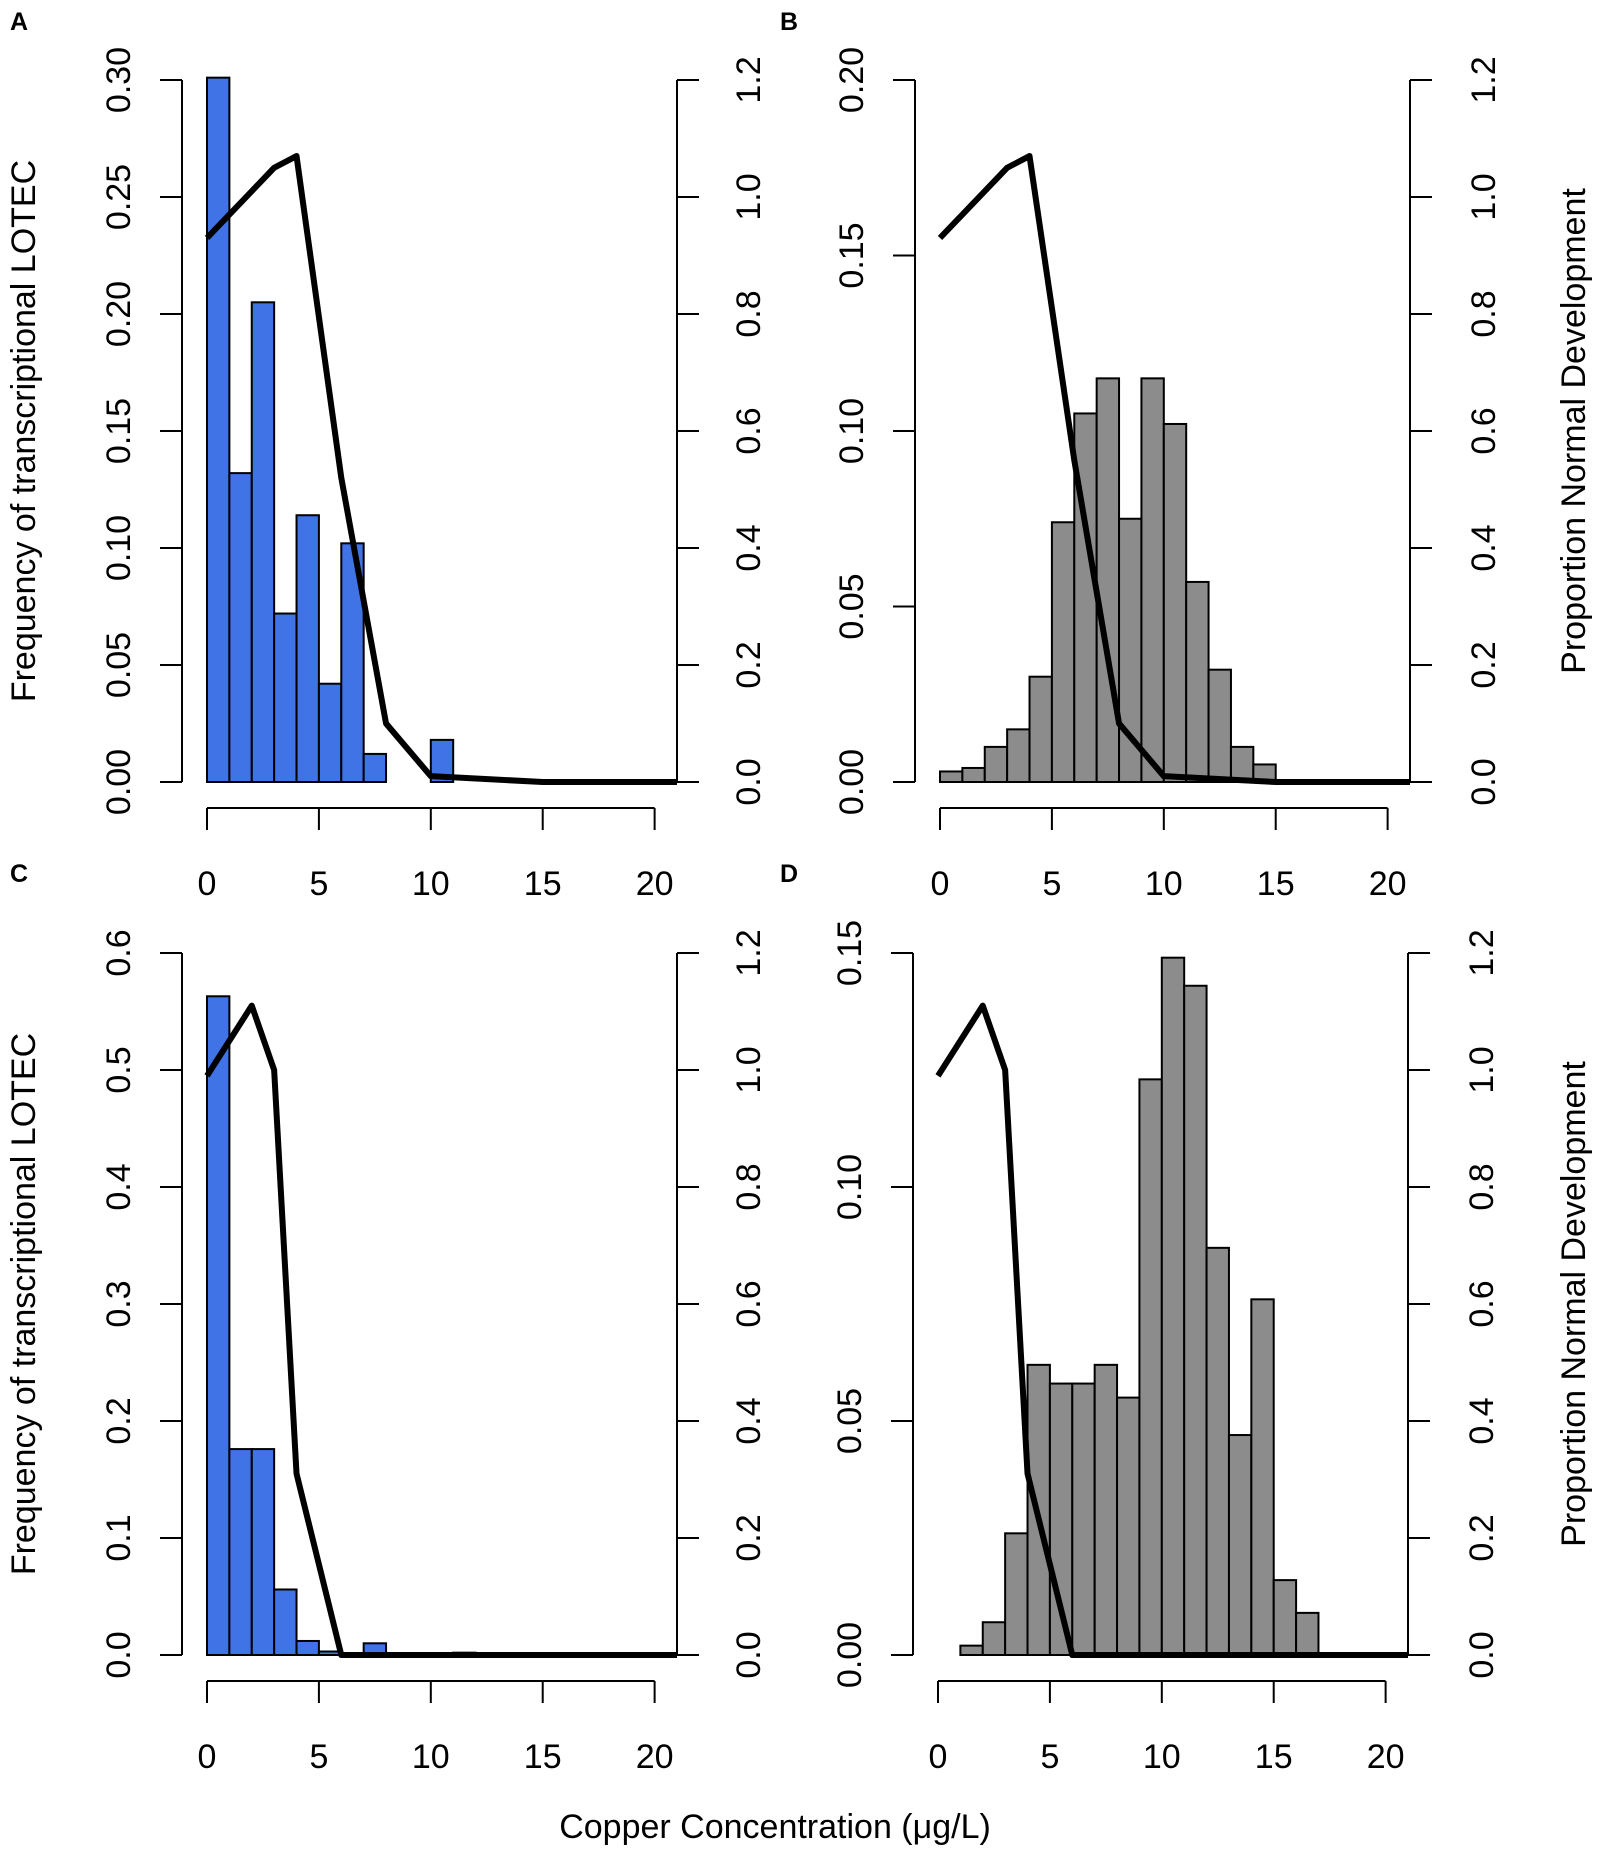 This screenshot has height=1851, width=1600. What do you see at coordinates (852, 80) in the screenshot?
I see `y-tick-label: 0.20` at bounding box center [852, 80].